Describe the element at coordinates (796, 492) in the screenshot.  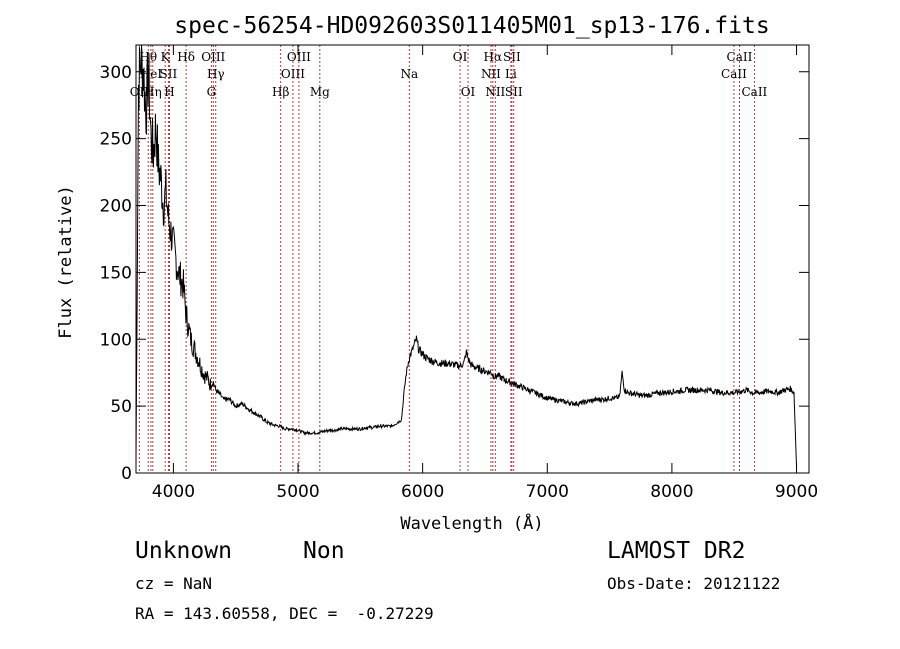
I see `x-tick-label-5: 9000` at that location.